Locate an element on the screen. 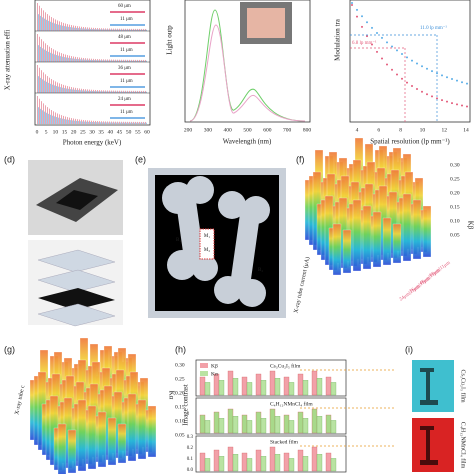 The image size is (474, 474). x-tick-label: 60 is located at coordinates (147, 132).